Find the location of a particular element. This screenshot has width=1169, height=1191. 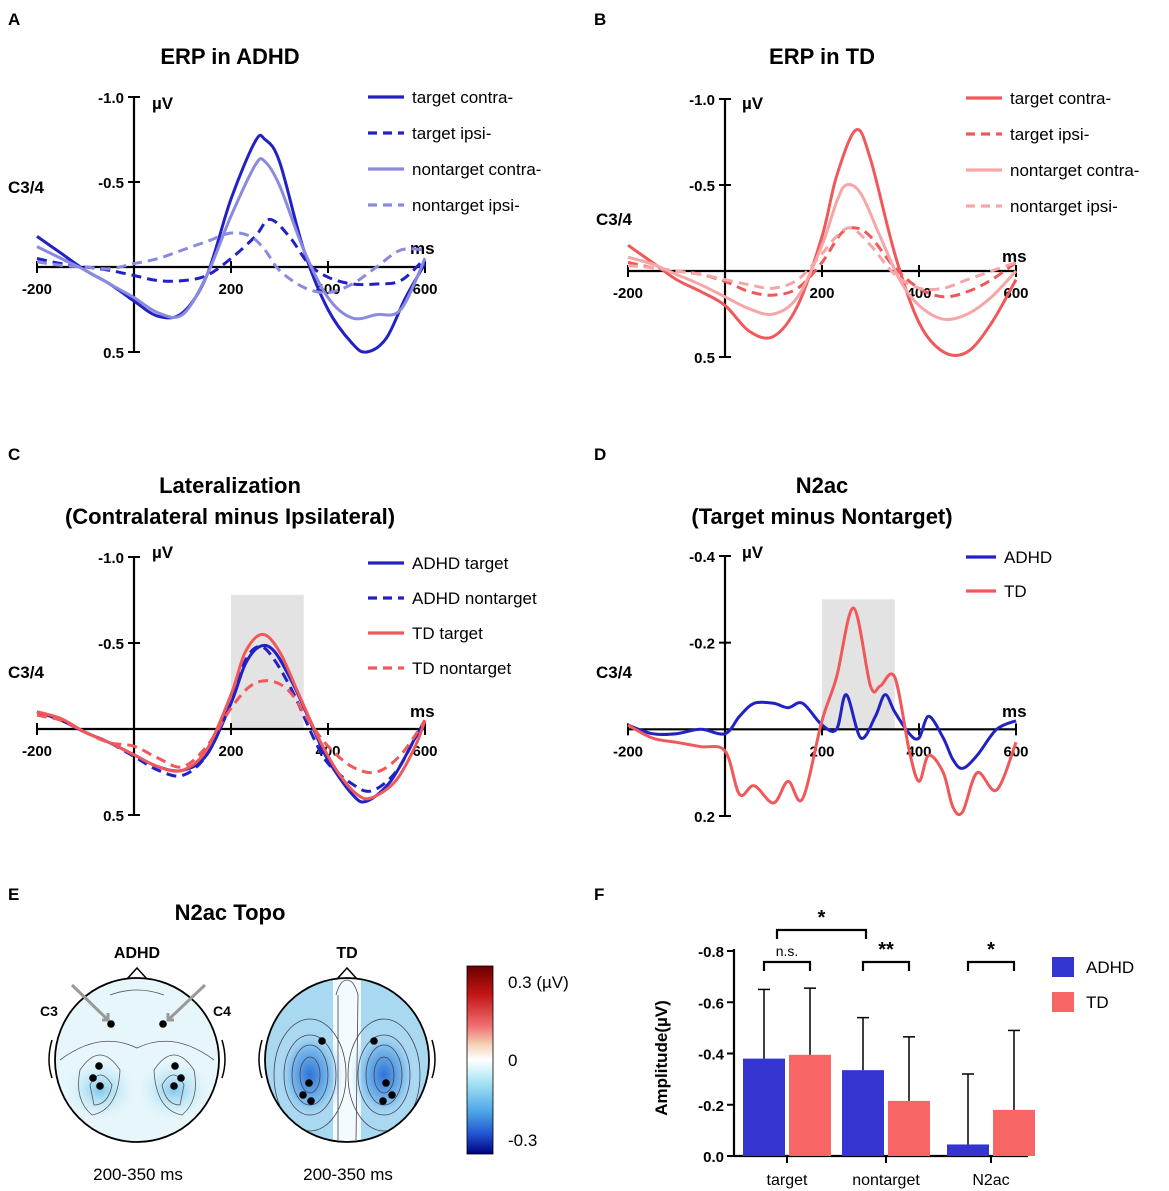

topo-left-group: ADHD is located at coordinates (137, 953).